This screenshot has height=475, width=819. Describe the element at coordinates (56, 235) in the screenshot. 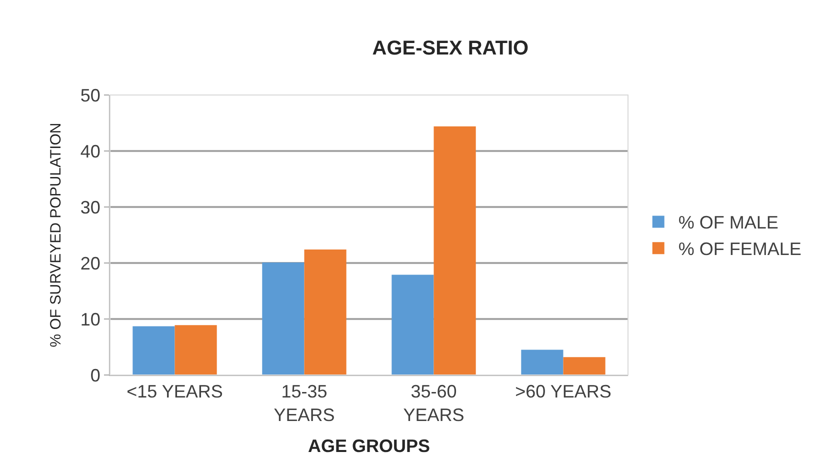

I see `y-axis-title: % OF SURVEYED POPULATION` at that location.